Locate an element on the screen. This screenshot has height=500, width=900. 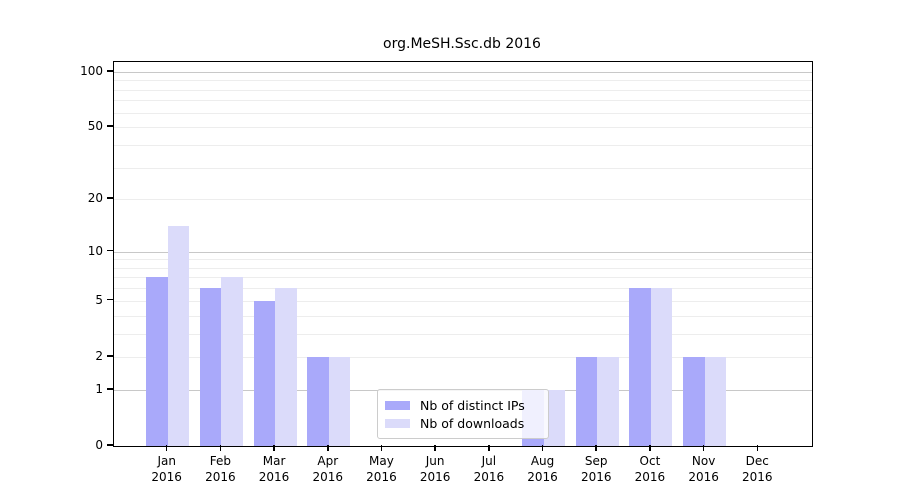
legend-entry: Nb of downloads is located at coordinates (462, 423).